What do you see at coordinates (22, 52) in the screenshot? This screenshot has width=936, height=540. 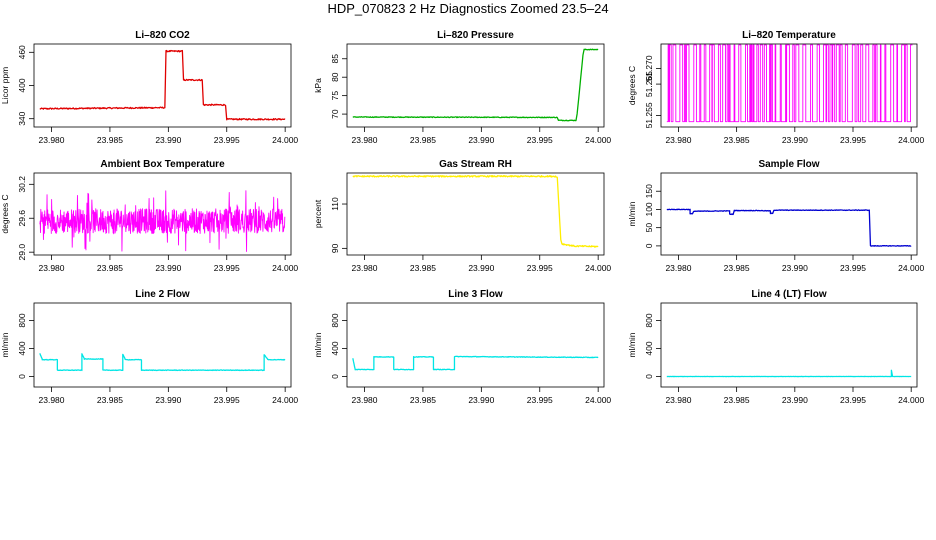 I see `y-tick-label: 460` at bounding box center [22, 52].